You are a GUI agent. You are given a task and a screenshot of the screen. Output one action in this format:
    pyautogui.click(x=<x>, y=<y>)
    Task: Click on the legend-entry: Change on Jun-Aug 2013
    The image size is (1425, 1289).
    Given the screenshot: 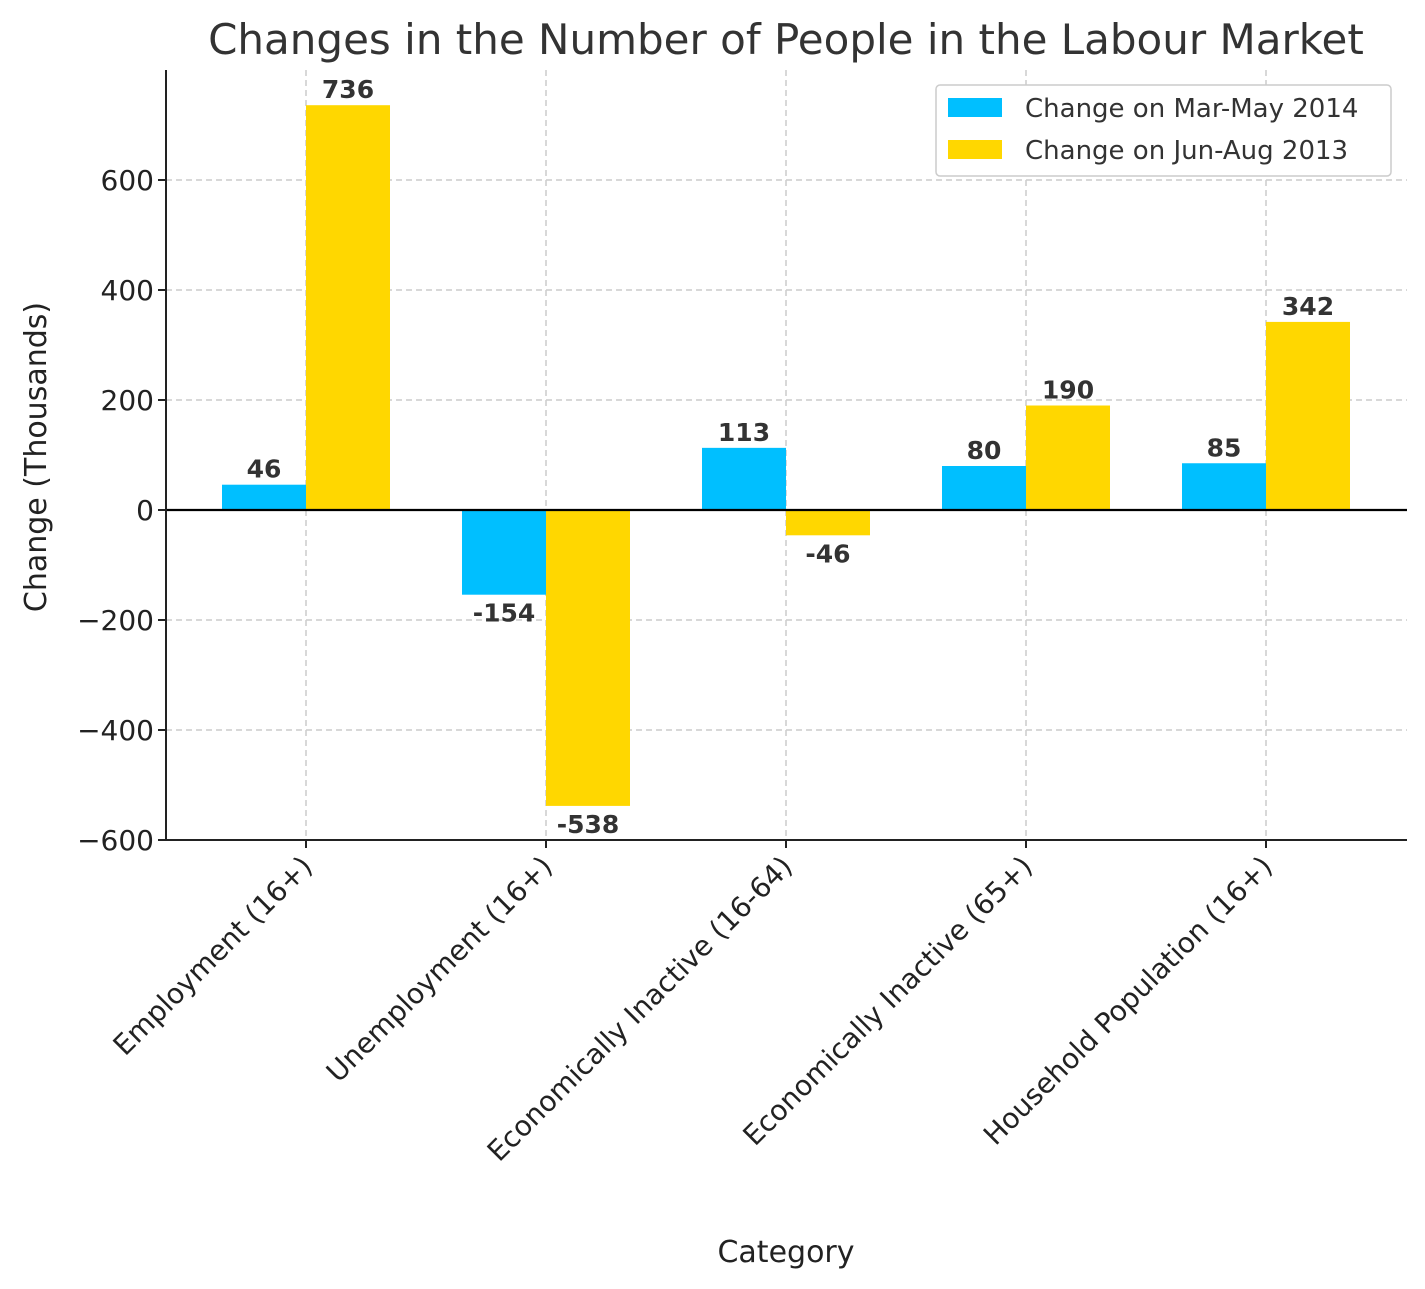 What is the action you would take?
    pyautogui.click(x=1186, y=151)
    